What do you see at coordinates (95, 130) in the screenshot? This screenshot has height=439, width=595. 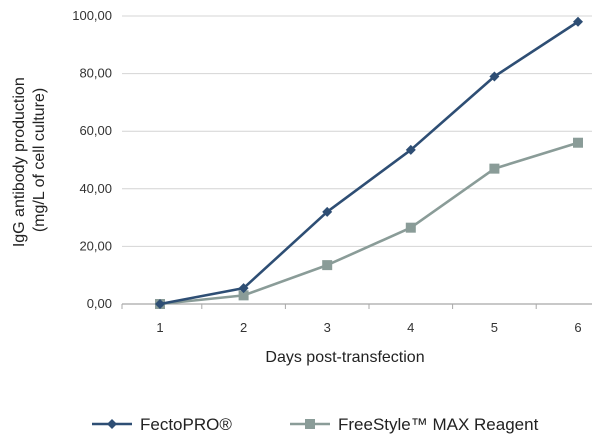 I see `y-tick-label: 60,00` at bounding box center [95, 130].